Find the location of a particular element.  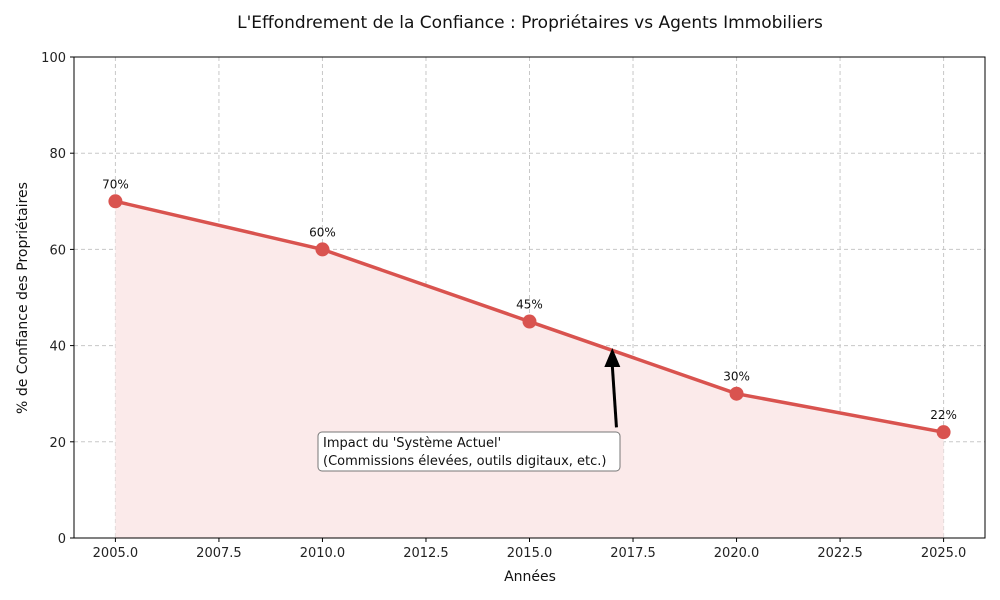

x-tick-label: 2007.5 is located at coordinates (219, 553).